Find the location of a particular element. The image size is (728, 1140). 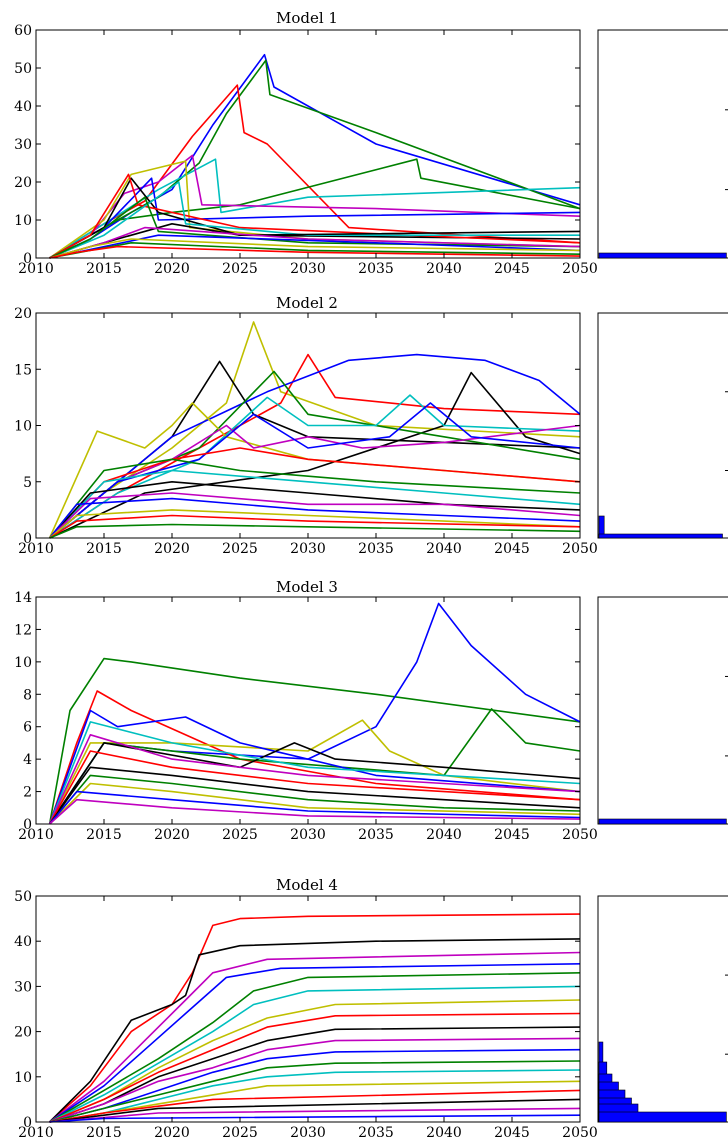

y-tick-label: 15 is located at coordinates (23, 370).